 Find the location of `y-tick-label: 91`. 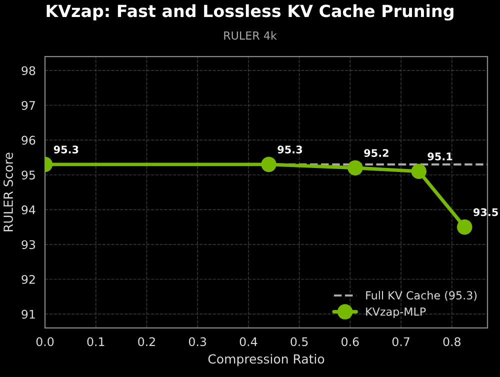

y-tick-label: 91 is located at coordinates (28, 314).